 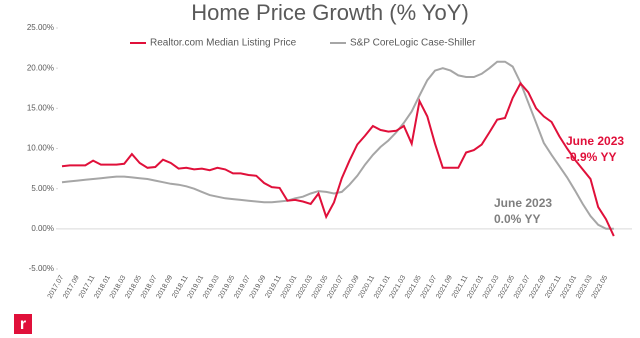 What do you see at coordinates (41, 268) in the screenshot?
I see `y-tick-label: -5.00%` at bounding box center [41, 268].